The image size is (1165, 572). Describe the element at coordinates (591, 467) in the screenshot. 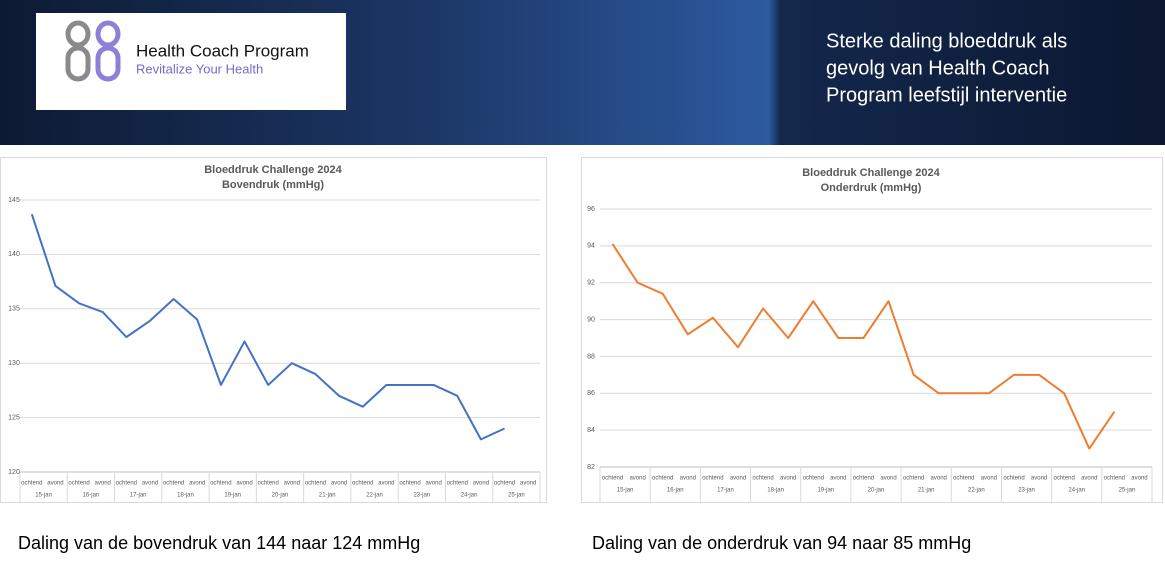

I see `y-tick-label: 82` at that location.